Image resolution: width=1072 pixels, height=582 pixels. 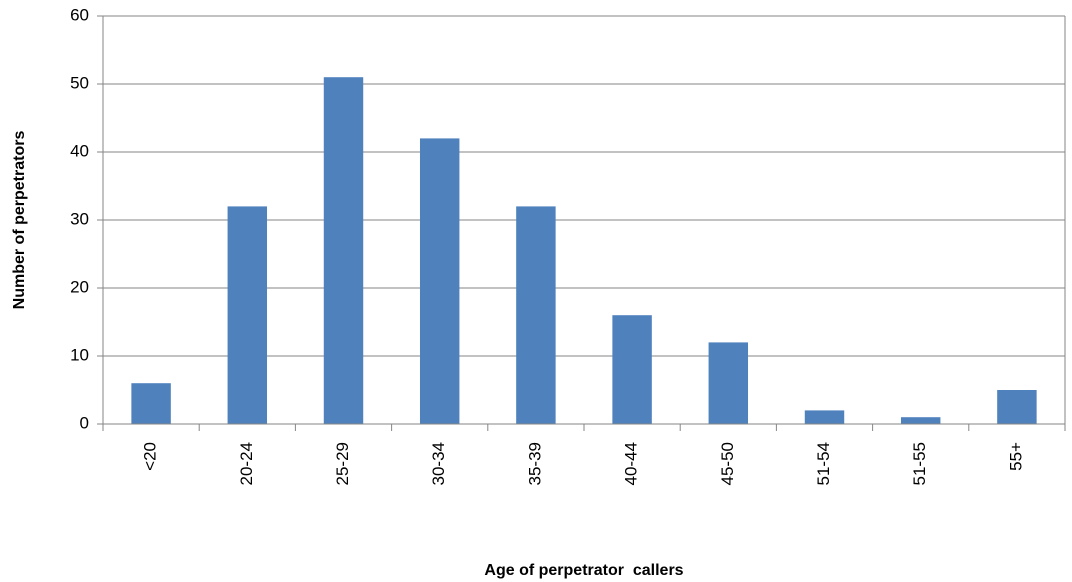 What do you see at coordinates (79, 286) in the screenshot?
I see `y-tick-label: 20` at bounding box center [79, 286].